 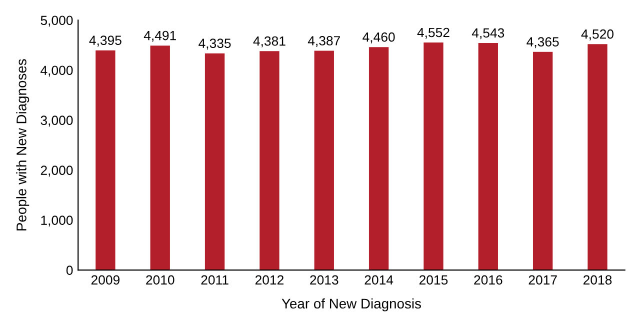 What do you see at coordinates (433, 33) in the screenshot?
I see `data-label: 4,552` at bounding box center [433, 33].